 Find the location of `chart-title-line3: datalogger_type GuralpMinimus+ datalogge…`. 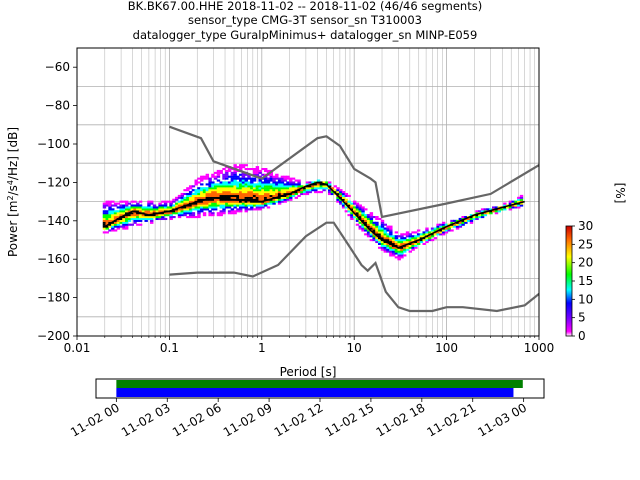

chart-title-line3: datalogger_type GuralpMinimus+ datalogge… is located at coordinates (305, 35).